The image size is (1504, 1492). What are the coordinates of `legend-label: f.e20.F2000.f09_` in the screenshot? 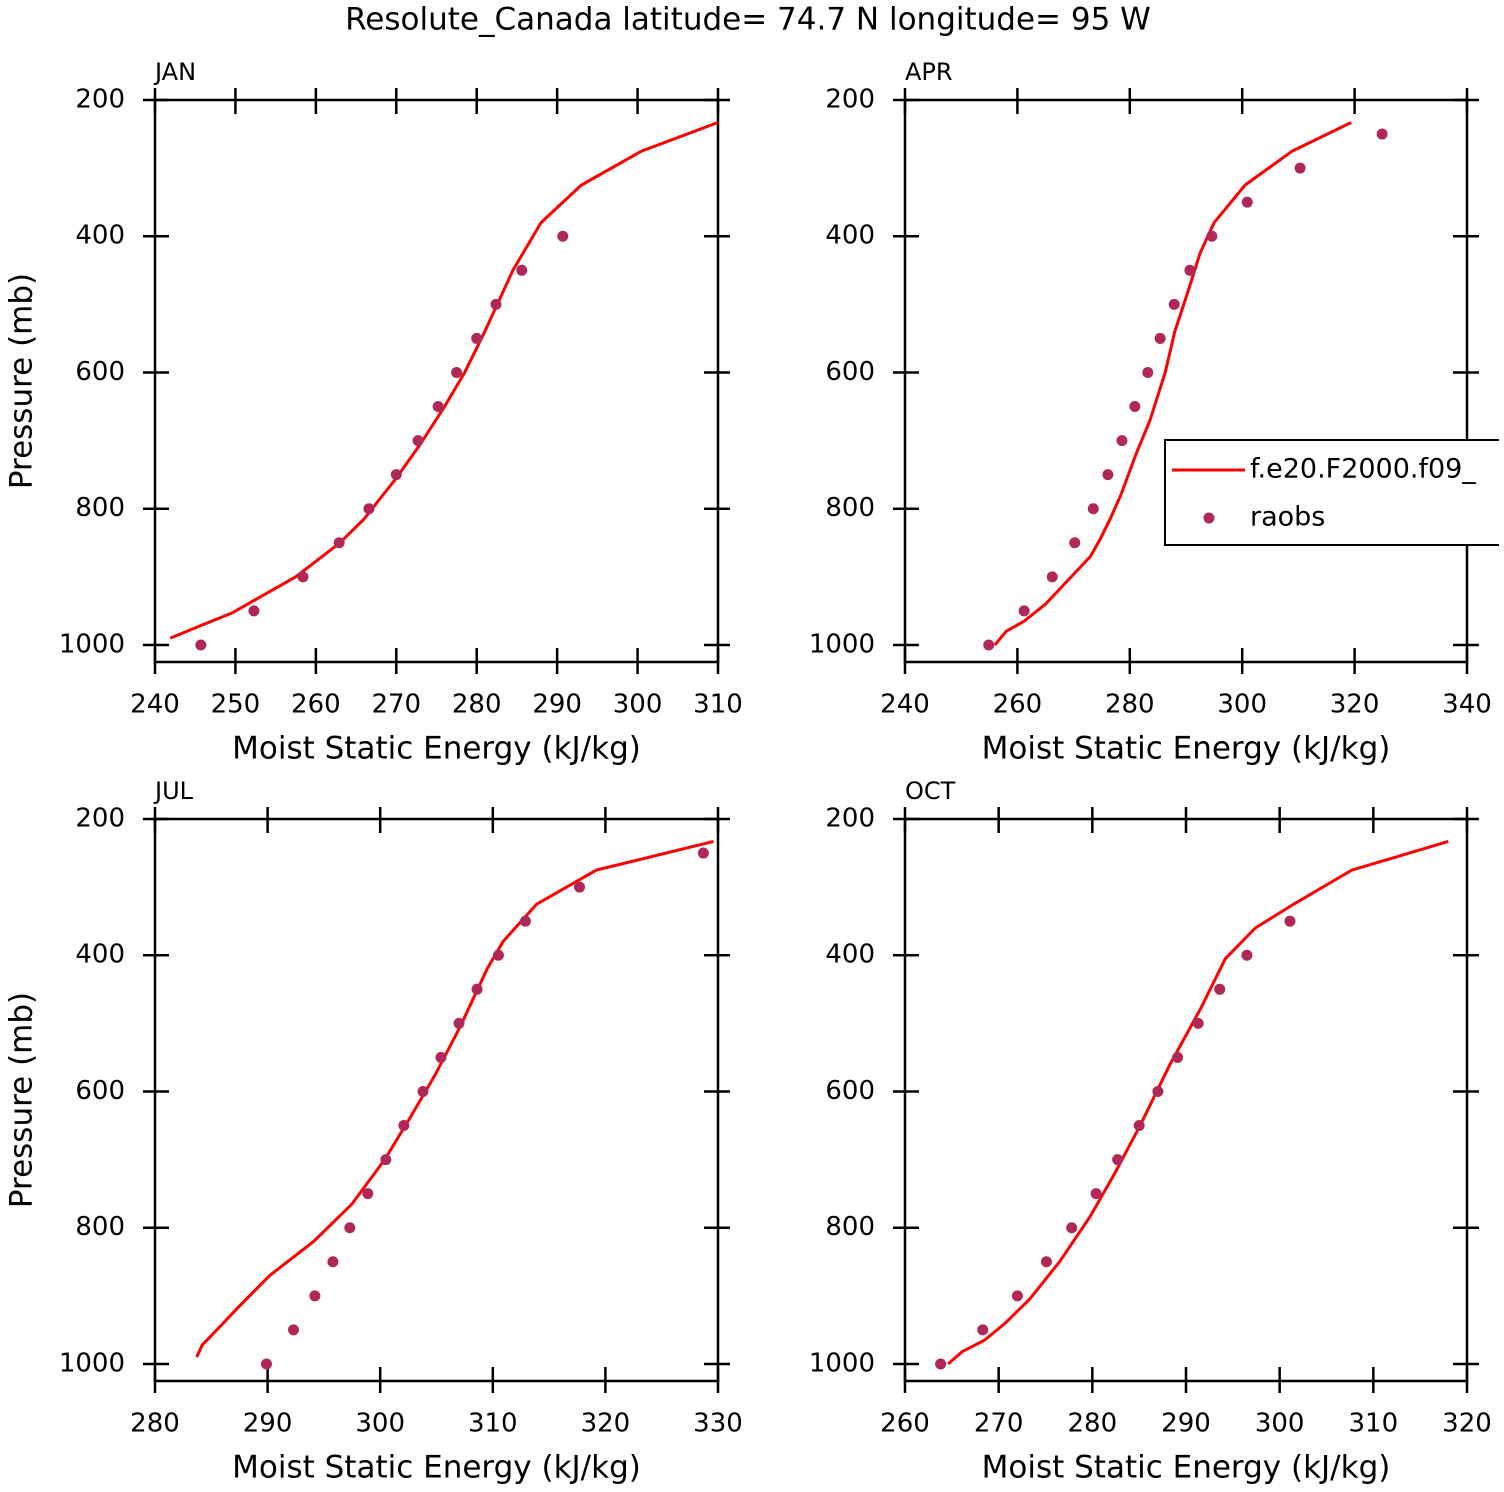 It's located at (1363, 469).